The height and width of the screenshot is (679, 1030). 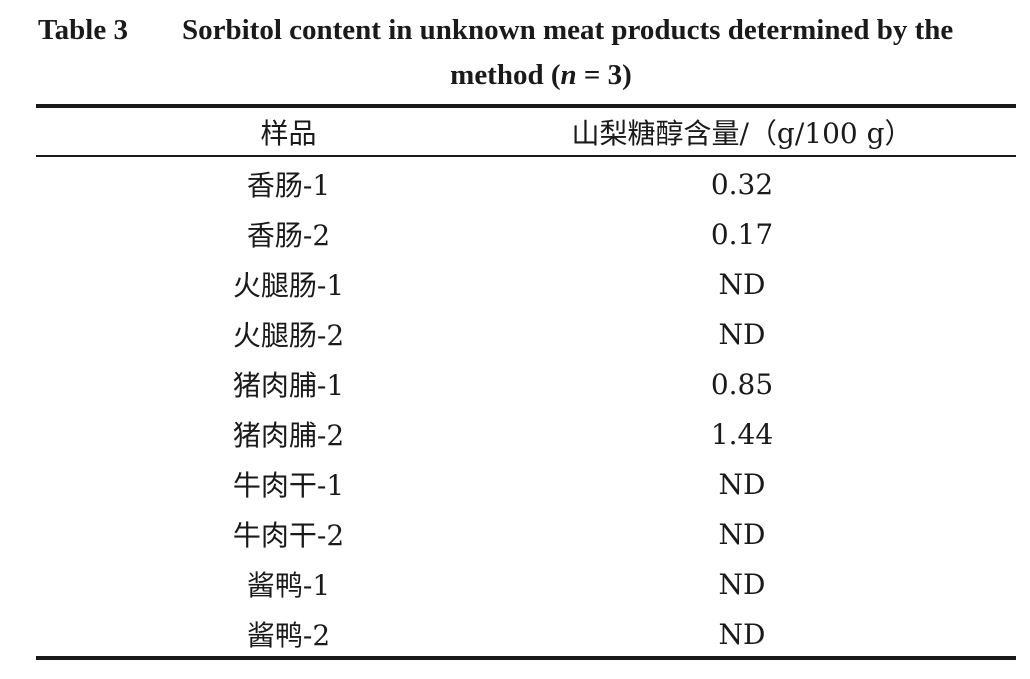 I want to click on header-sorbitol-content: 山梨糖醇含量/（g/100 g）, so click(x=742, y=133).